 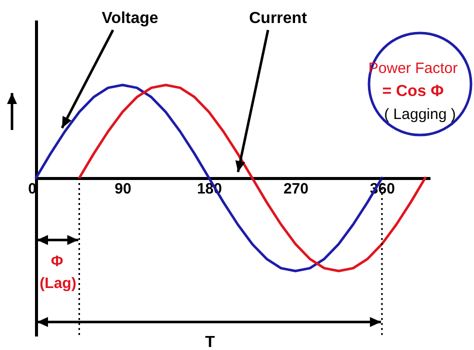 I want to click on x-tick-label: 270, so click(x=295, y=189).